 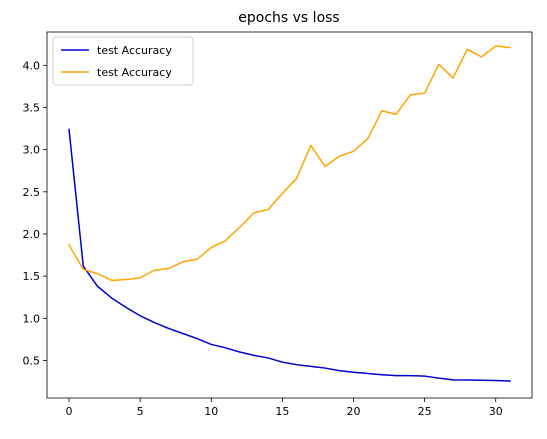 What do you see at coordinates (32, 192) in the screenshot?
I see `y-tick-label: 2.5` at bounding box center [32, 192].